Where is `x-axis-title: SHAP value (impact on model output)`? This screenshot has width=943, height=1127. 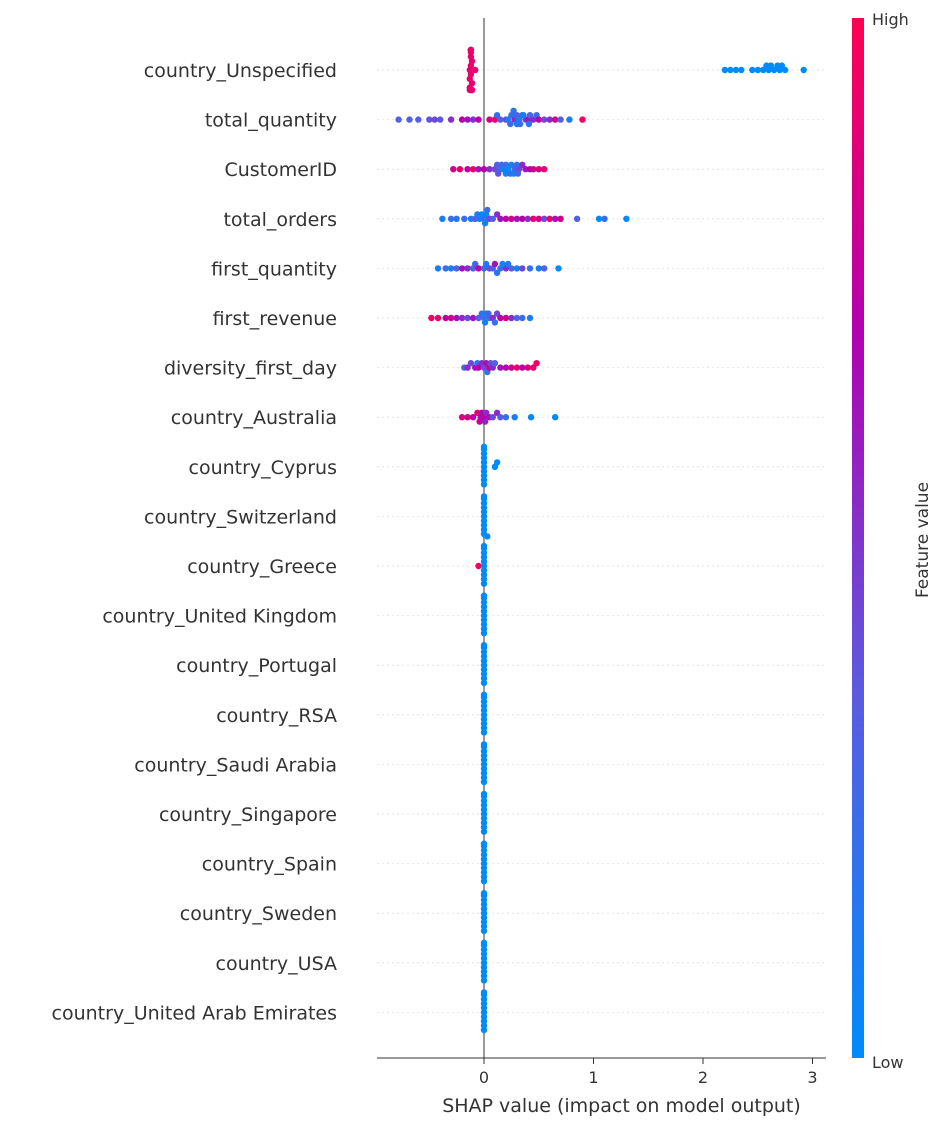
x-axis-title: SHAP value (impact on model output) is located at coordinates (621, 1106).